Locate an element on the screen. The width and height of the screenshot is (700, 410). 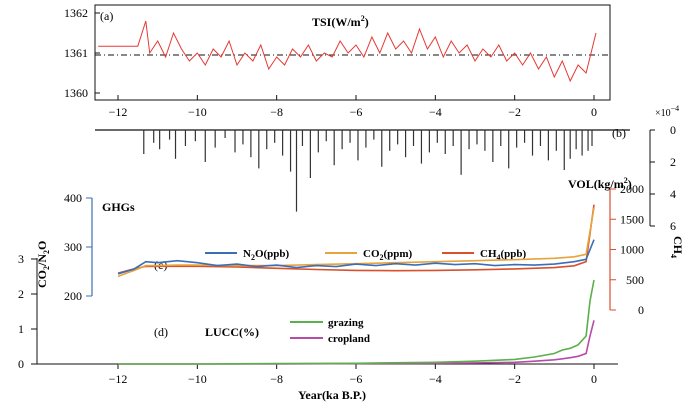
panel-d-y-axis: 0 1 2 3 is located at coordinates (27, 311).